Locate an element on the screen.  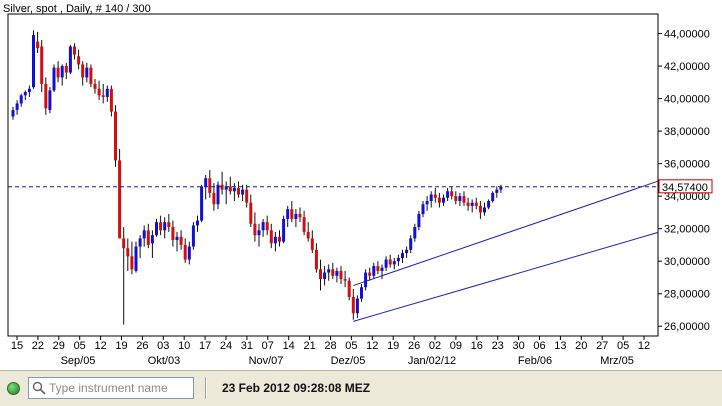
y-tick-label: 38,00000 is located at coordinates (687, 132).